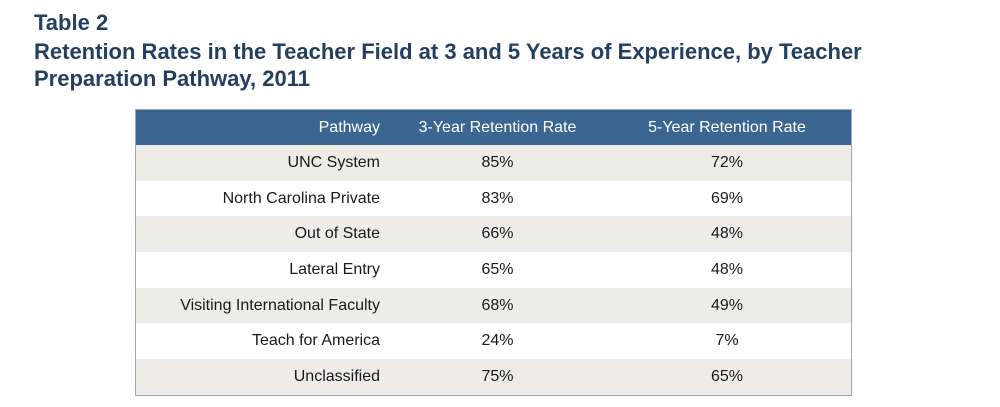 This screenshot has height=407, width=1000. What do you see at coordinates (727, 305) in the screenshot?
I see `cell-5yr-rate: 49%` at bounding box center [727, 305].